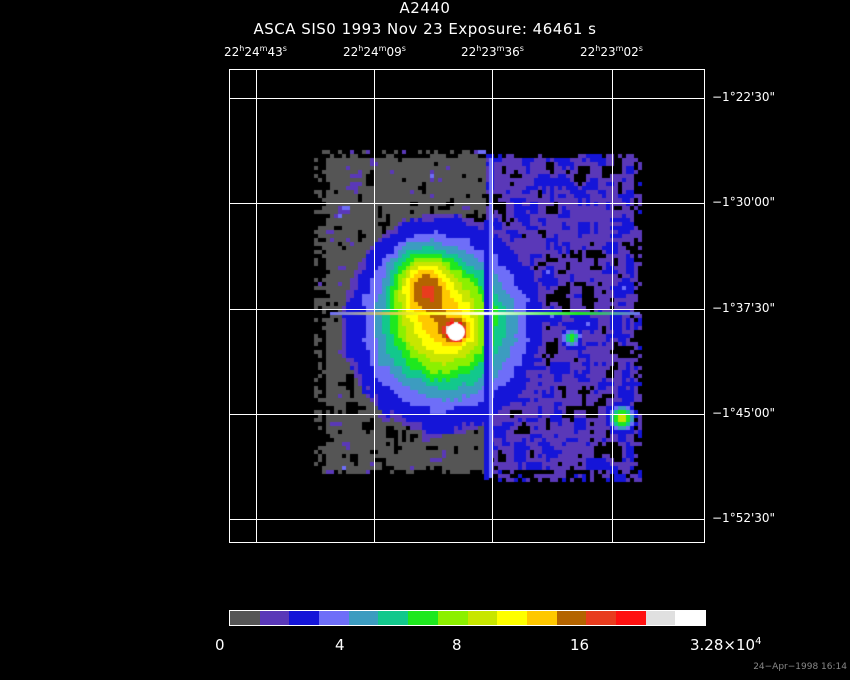  What do you see at coordinates (744, 413) in the screenshot?
I see `dec-label-4: −1°45'00"` at bounding box center [744, 413].